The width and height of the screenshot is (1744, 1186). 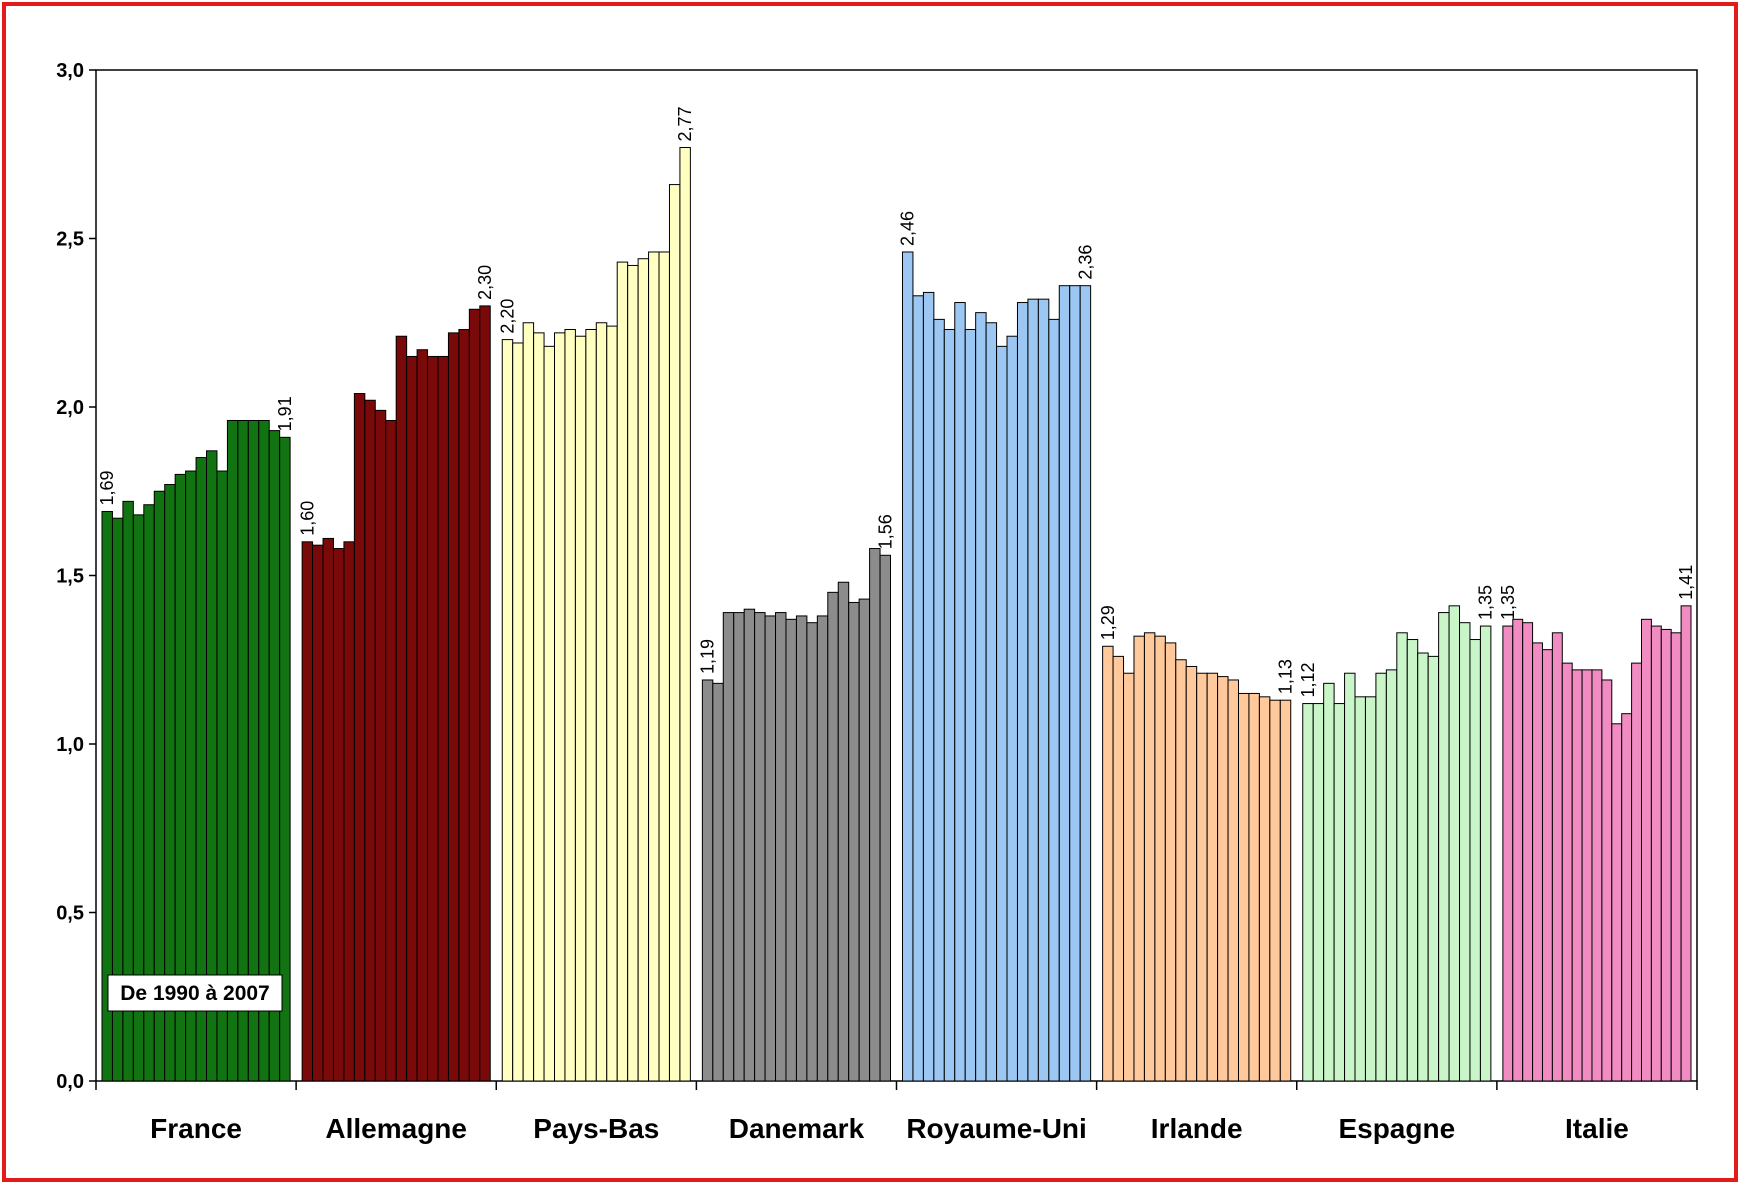 What do you see at coordinates (885, 531) in the screenshot?
I see `data-label: 1,56` at bounding box center [885, 531].